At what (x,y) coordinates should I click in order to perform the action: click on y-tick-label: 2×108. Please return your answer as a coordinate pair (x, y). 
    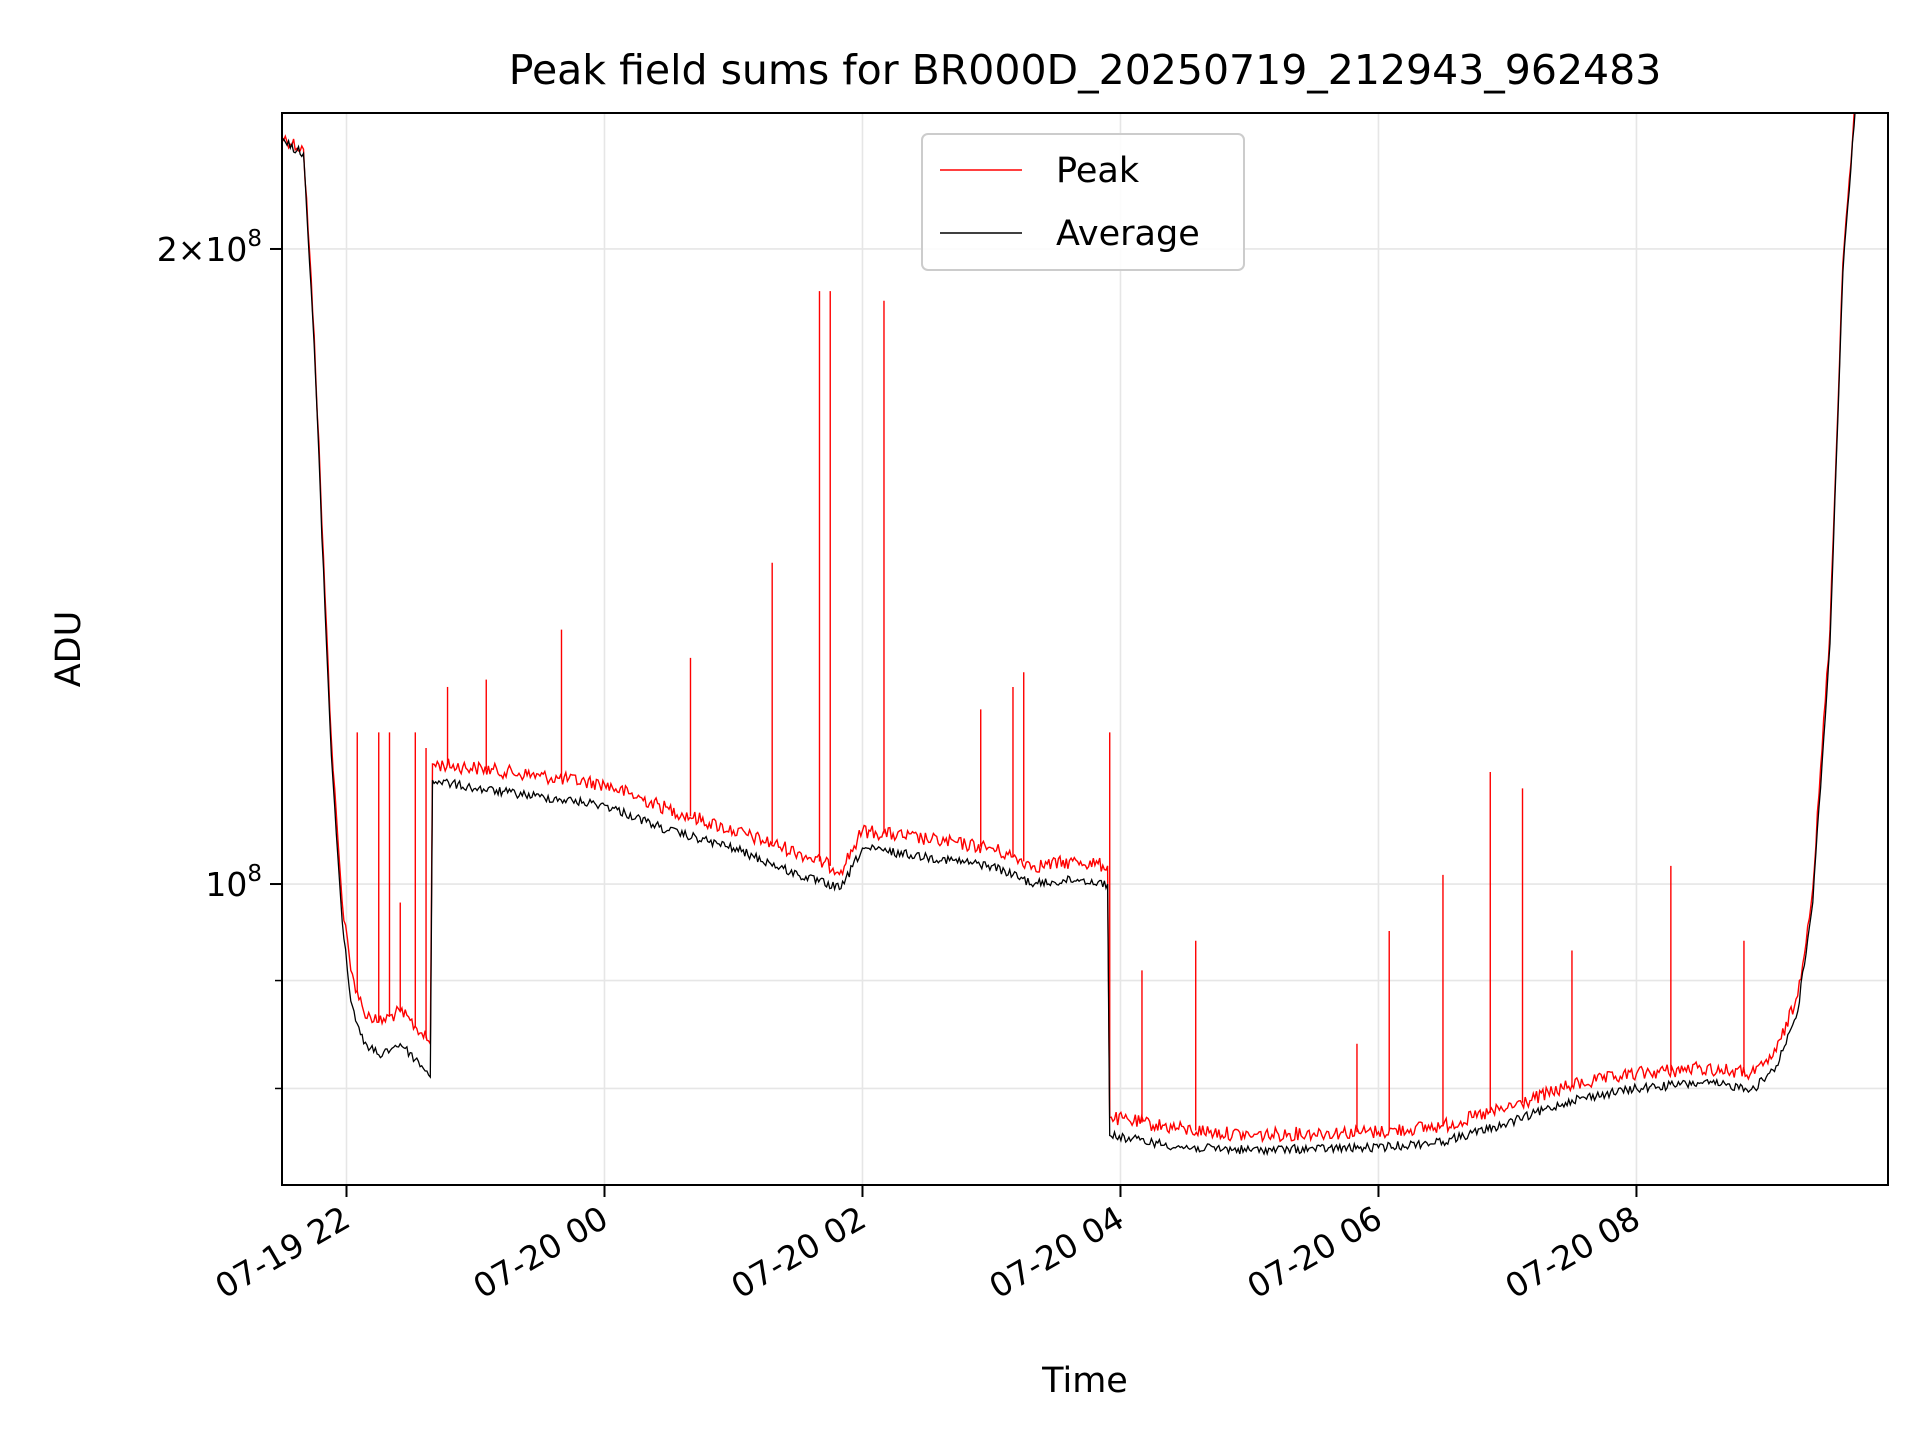
    Looking at the image, I should click on (209, 247).